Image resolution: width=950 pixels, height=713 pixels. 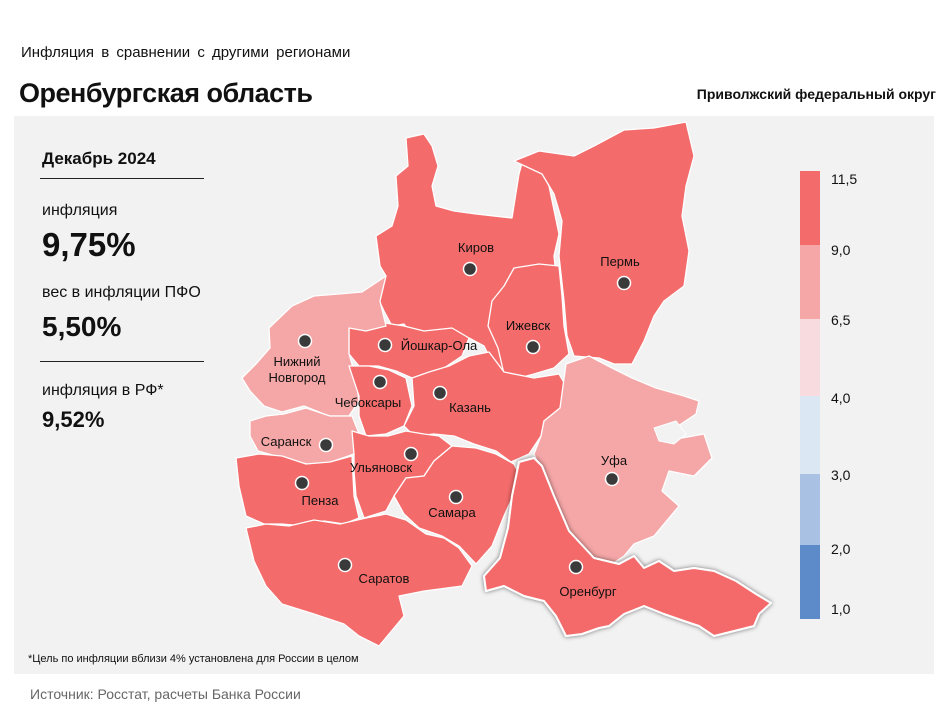 I want to click on region-penza, so click(x=297, y=490).